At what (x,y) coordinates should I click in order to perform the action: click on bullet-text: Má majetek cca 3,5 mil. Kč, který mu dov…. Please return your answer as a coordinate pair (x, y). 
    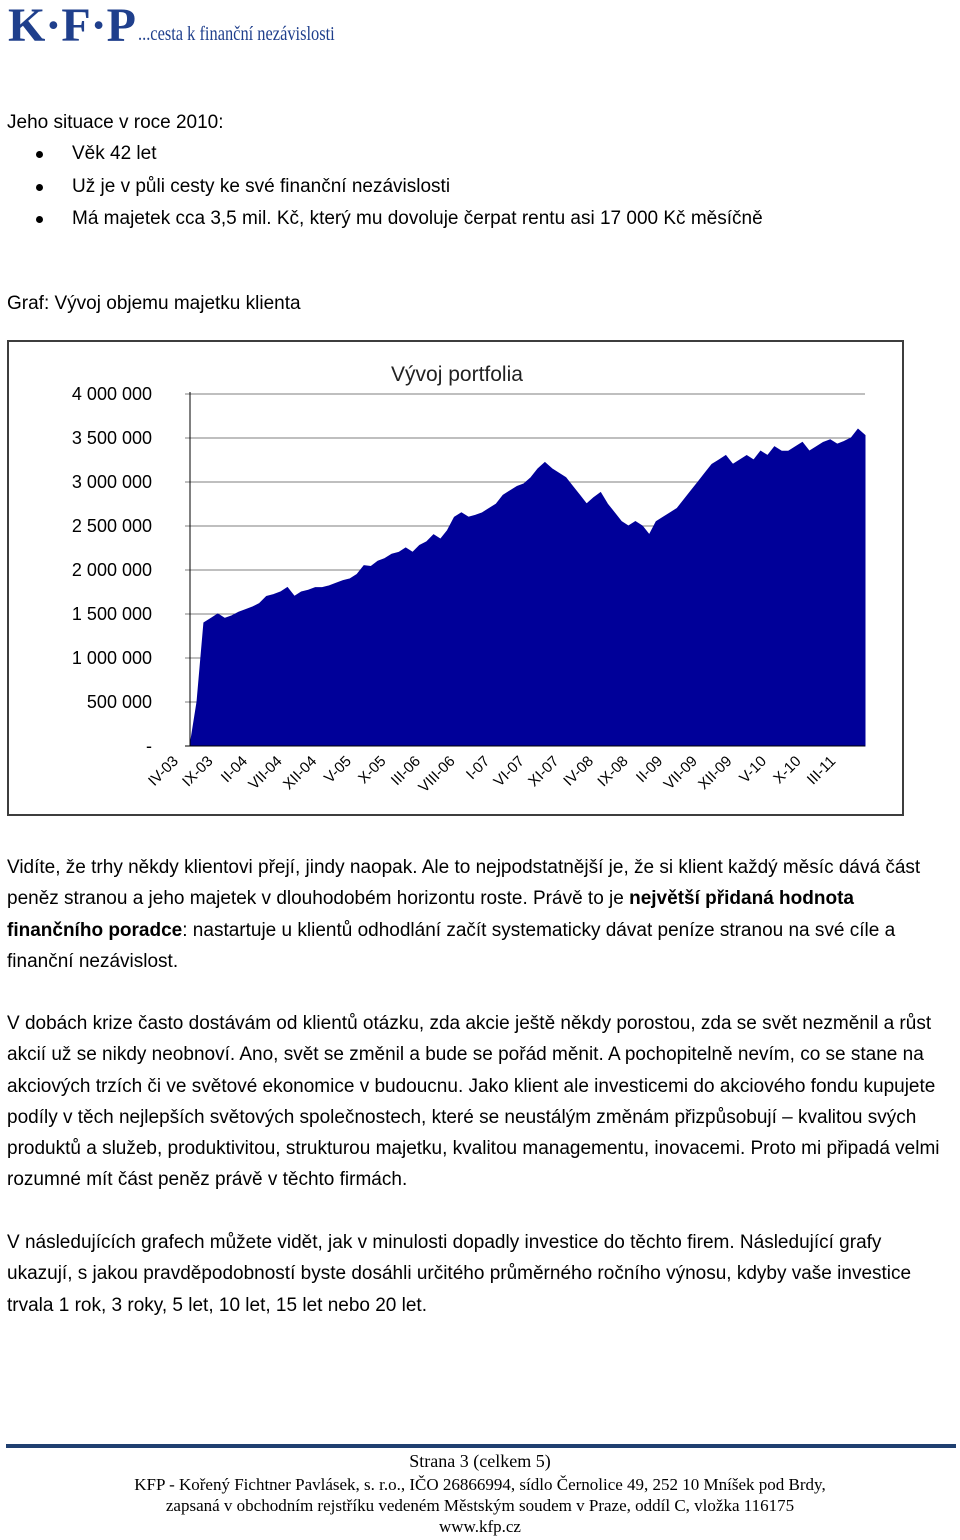
    Looking at the image, I should click on (417, 218).